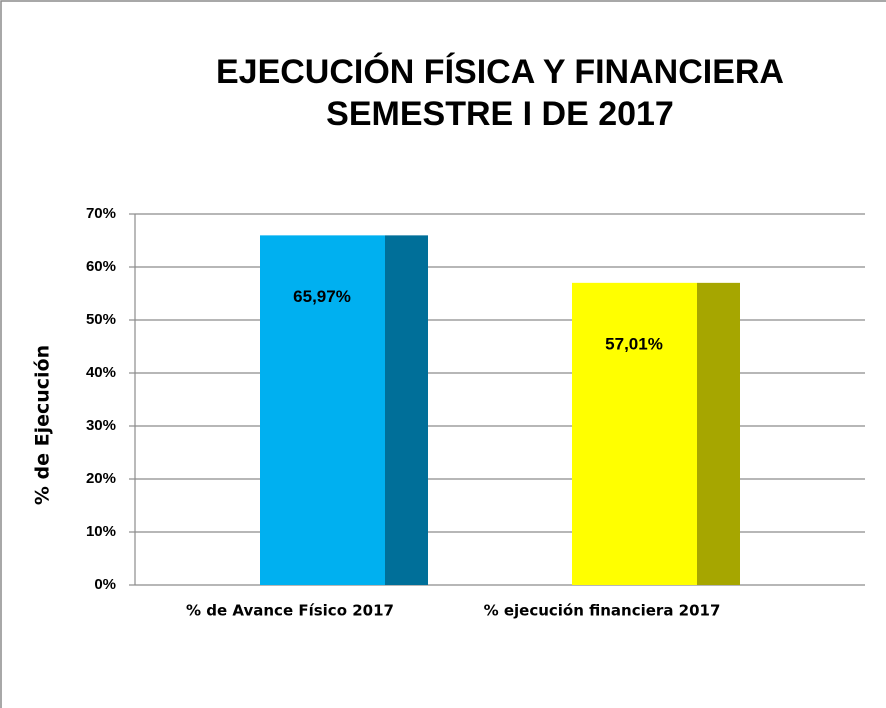  Describe the element at coordinates (500, 72) in the screenshot. I see `chart-title: EJECUCIÓN FÍSICA Y FINANCIERA` at that location.